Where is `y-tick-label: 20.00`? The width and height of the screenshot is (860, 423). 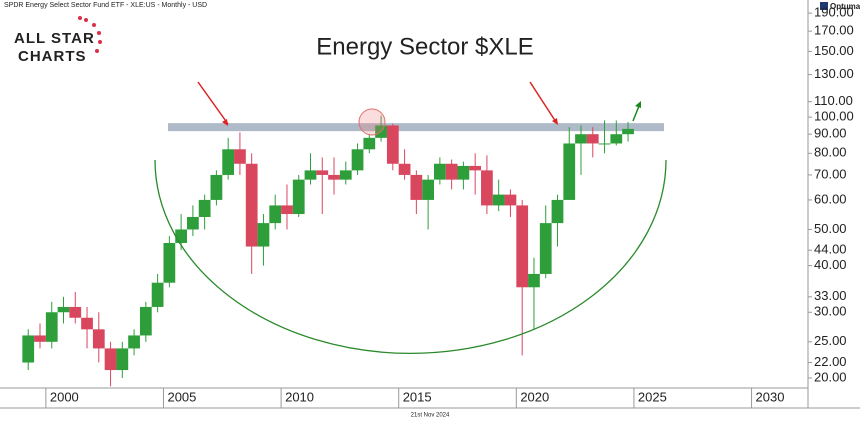 y-tick-label: 20.00 is located at coordinates (830, 376).